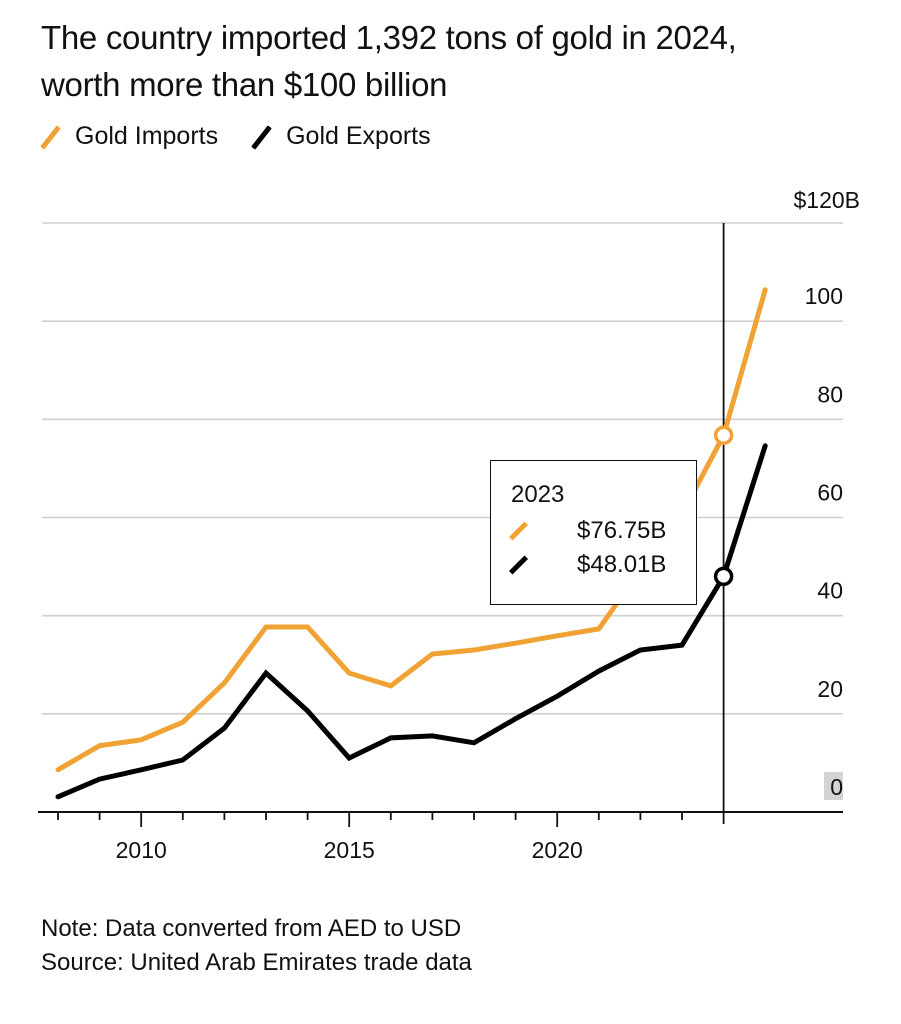 Image resolution: width=901 pixels, height=1024 pixels. I want to click on exports-swatch-icon, so click(518, 565).